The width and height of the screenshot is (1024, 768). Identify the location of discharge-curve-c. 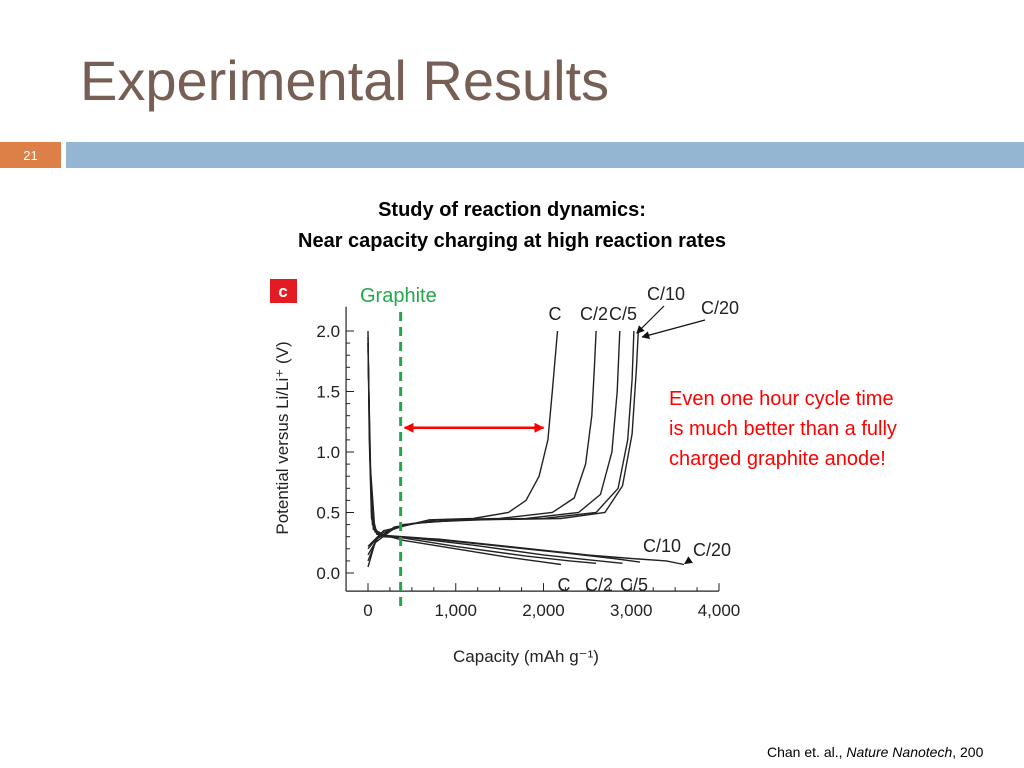
(464, 448).